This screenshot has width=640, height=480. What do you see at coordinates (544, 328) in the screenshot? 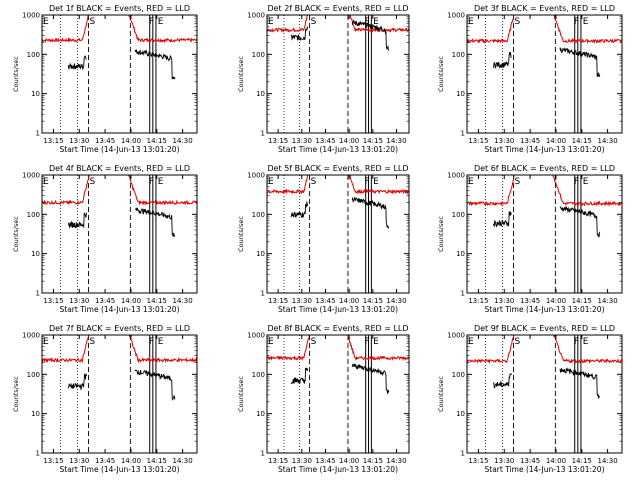
I see `panel-title: Det 9f BLACK = Events, RED = LLD` at bounding box center [544, 328].